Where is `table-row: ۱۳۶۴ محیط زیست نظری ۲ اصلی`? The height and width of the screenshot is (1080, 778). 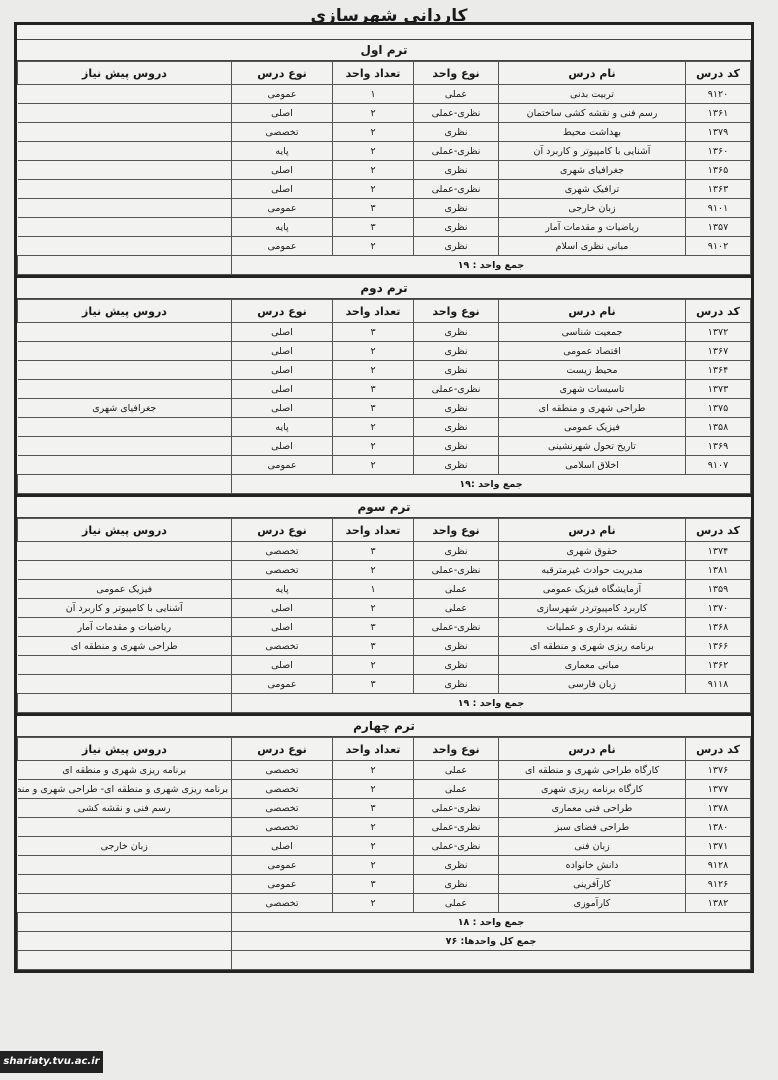
table-row: ۱۳۶۴ محیط زیست نظری ۲ اصلی is located at coordinates (384, 370).